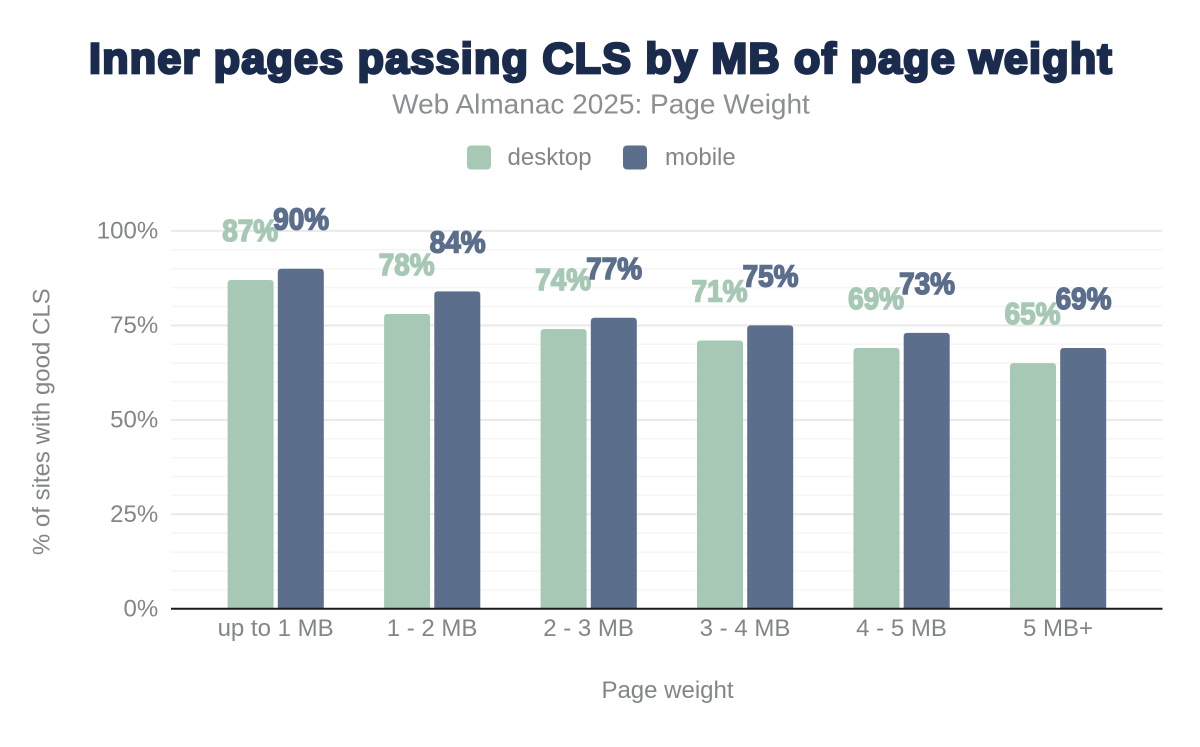 The height and width of the screenshot is (747, 1200). I want to click on svg-text: 90%, so click(301, 219).